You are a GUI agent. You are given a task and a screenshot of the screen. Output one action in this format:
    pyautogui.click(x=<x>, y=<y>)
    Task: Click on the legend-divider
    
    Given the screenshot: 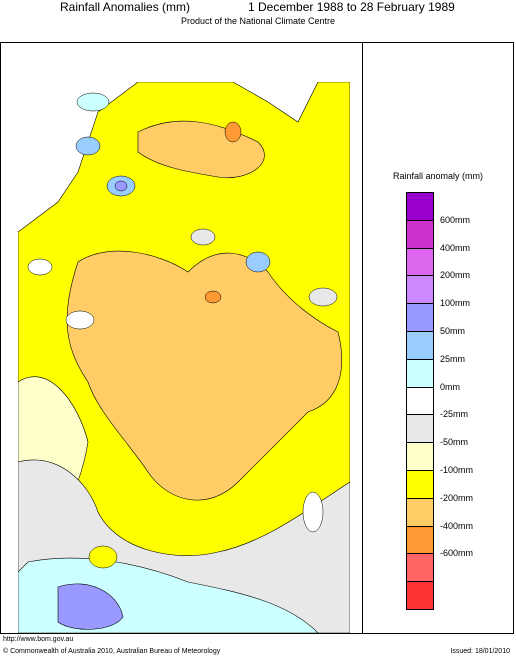 What is the action you would take?
    pyautogui.click(x=362, y=338)
    